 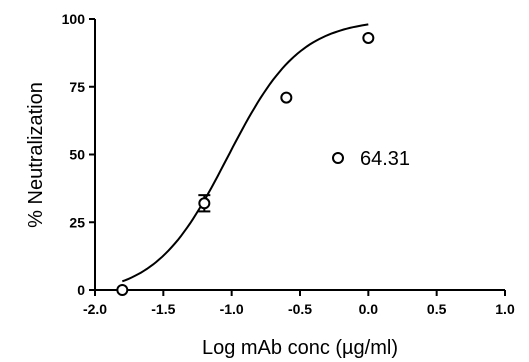 I want to click on y-tick-label: 100, so click(x=74, y=19).